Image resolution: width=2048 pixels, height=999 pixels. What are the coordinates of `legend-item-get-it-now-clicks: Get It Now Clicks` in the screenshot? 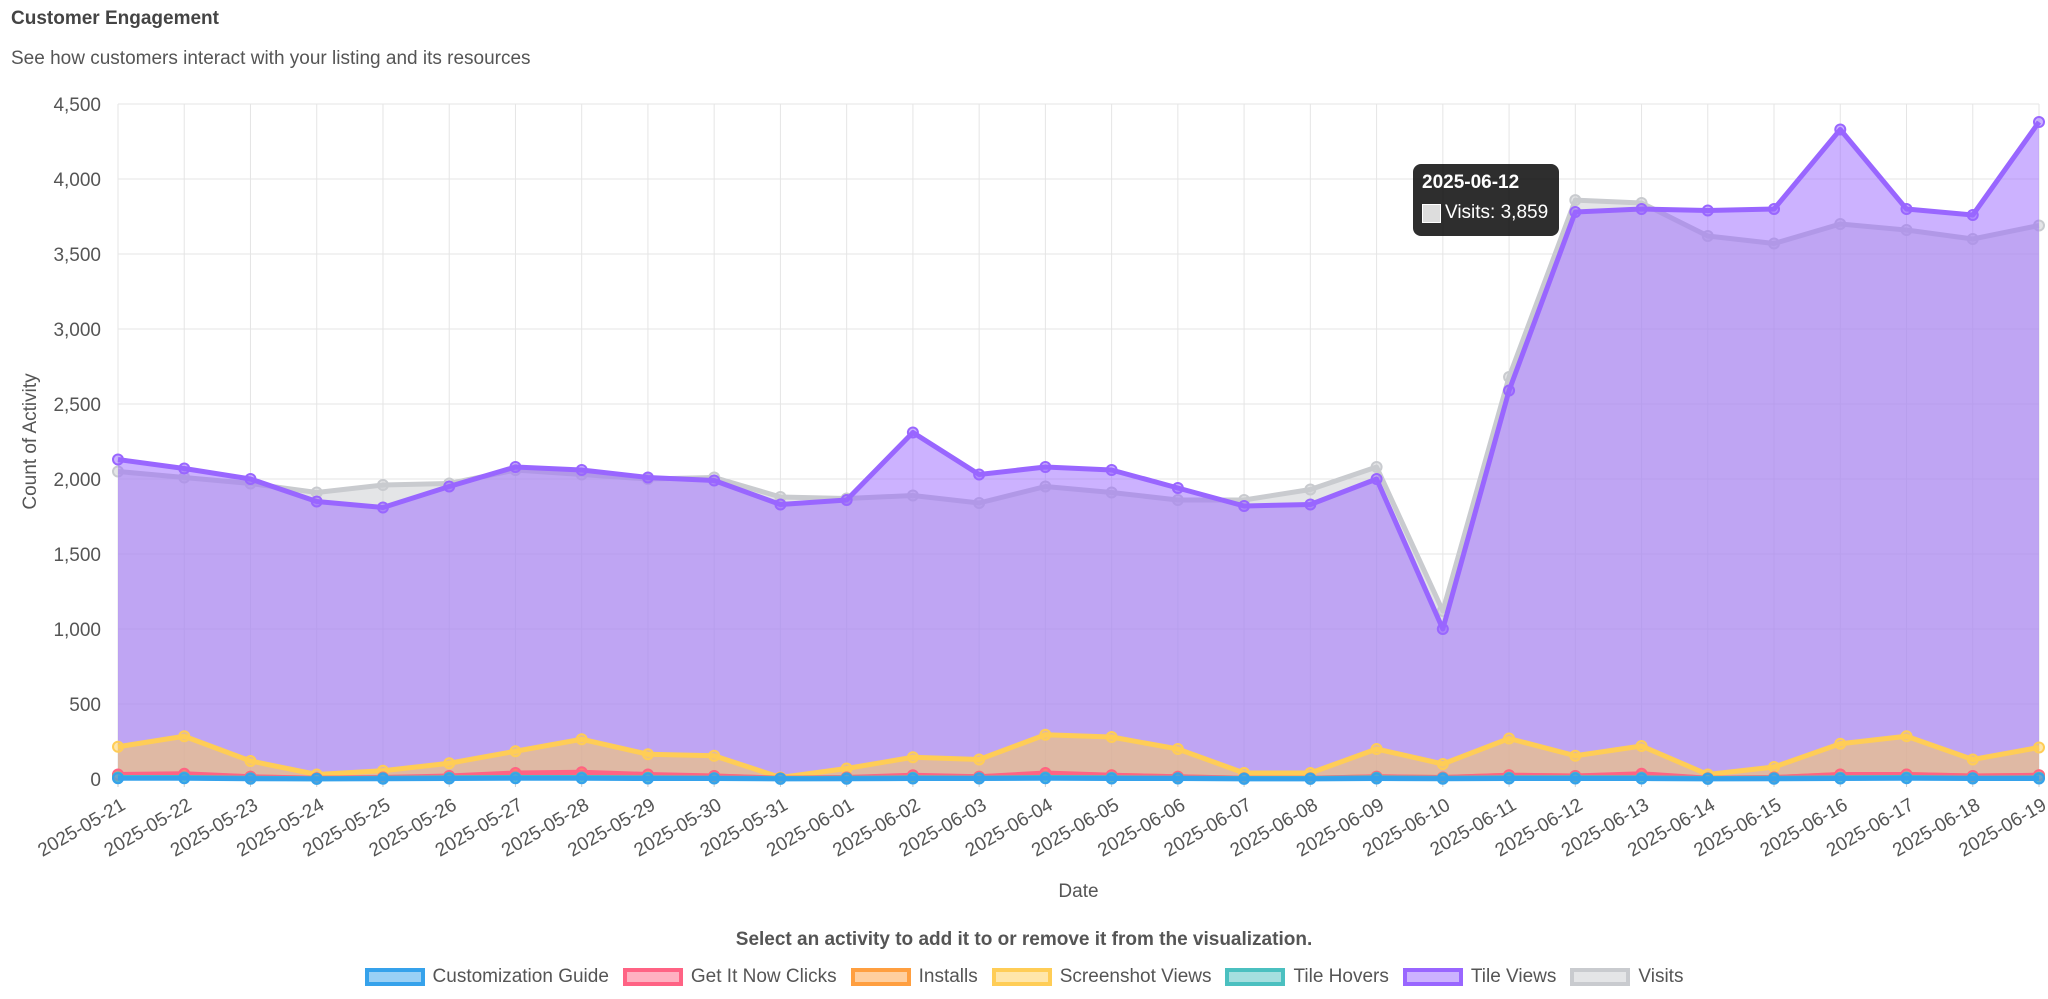 It's located at (729, 977).